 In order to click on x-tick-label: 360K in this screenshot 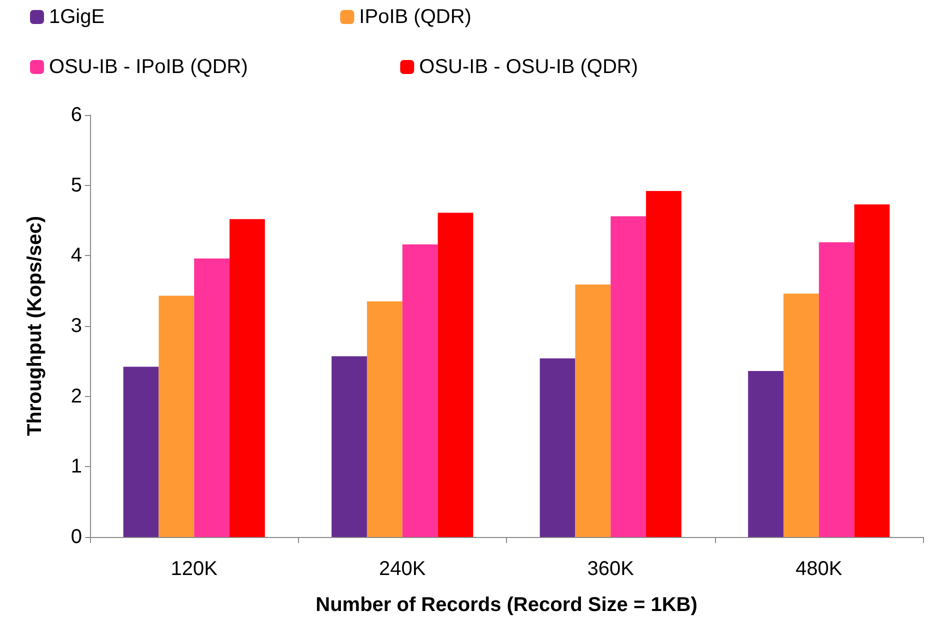, I will do `click(611, 569)`.